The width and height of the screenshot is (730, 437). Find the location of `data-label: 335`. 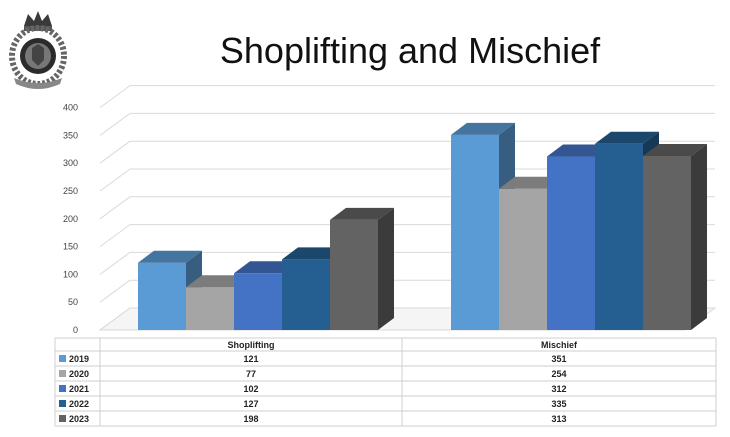

data-label: 335 is located at coordinates (558, 404).